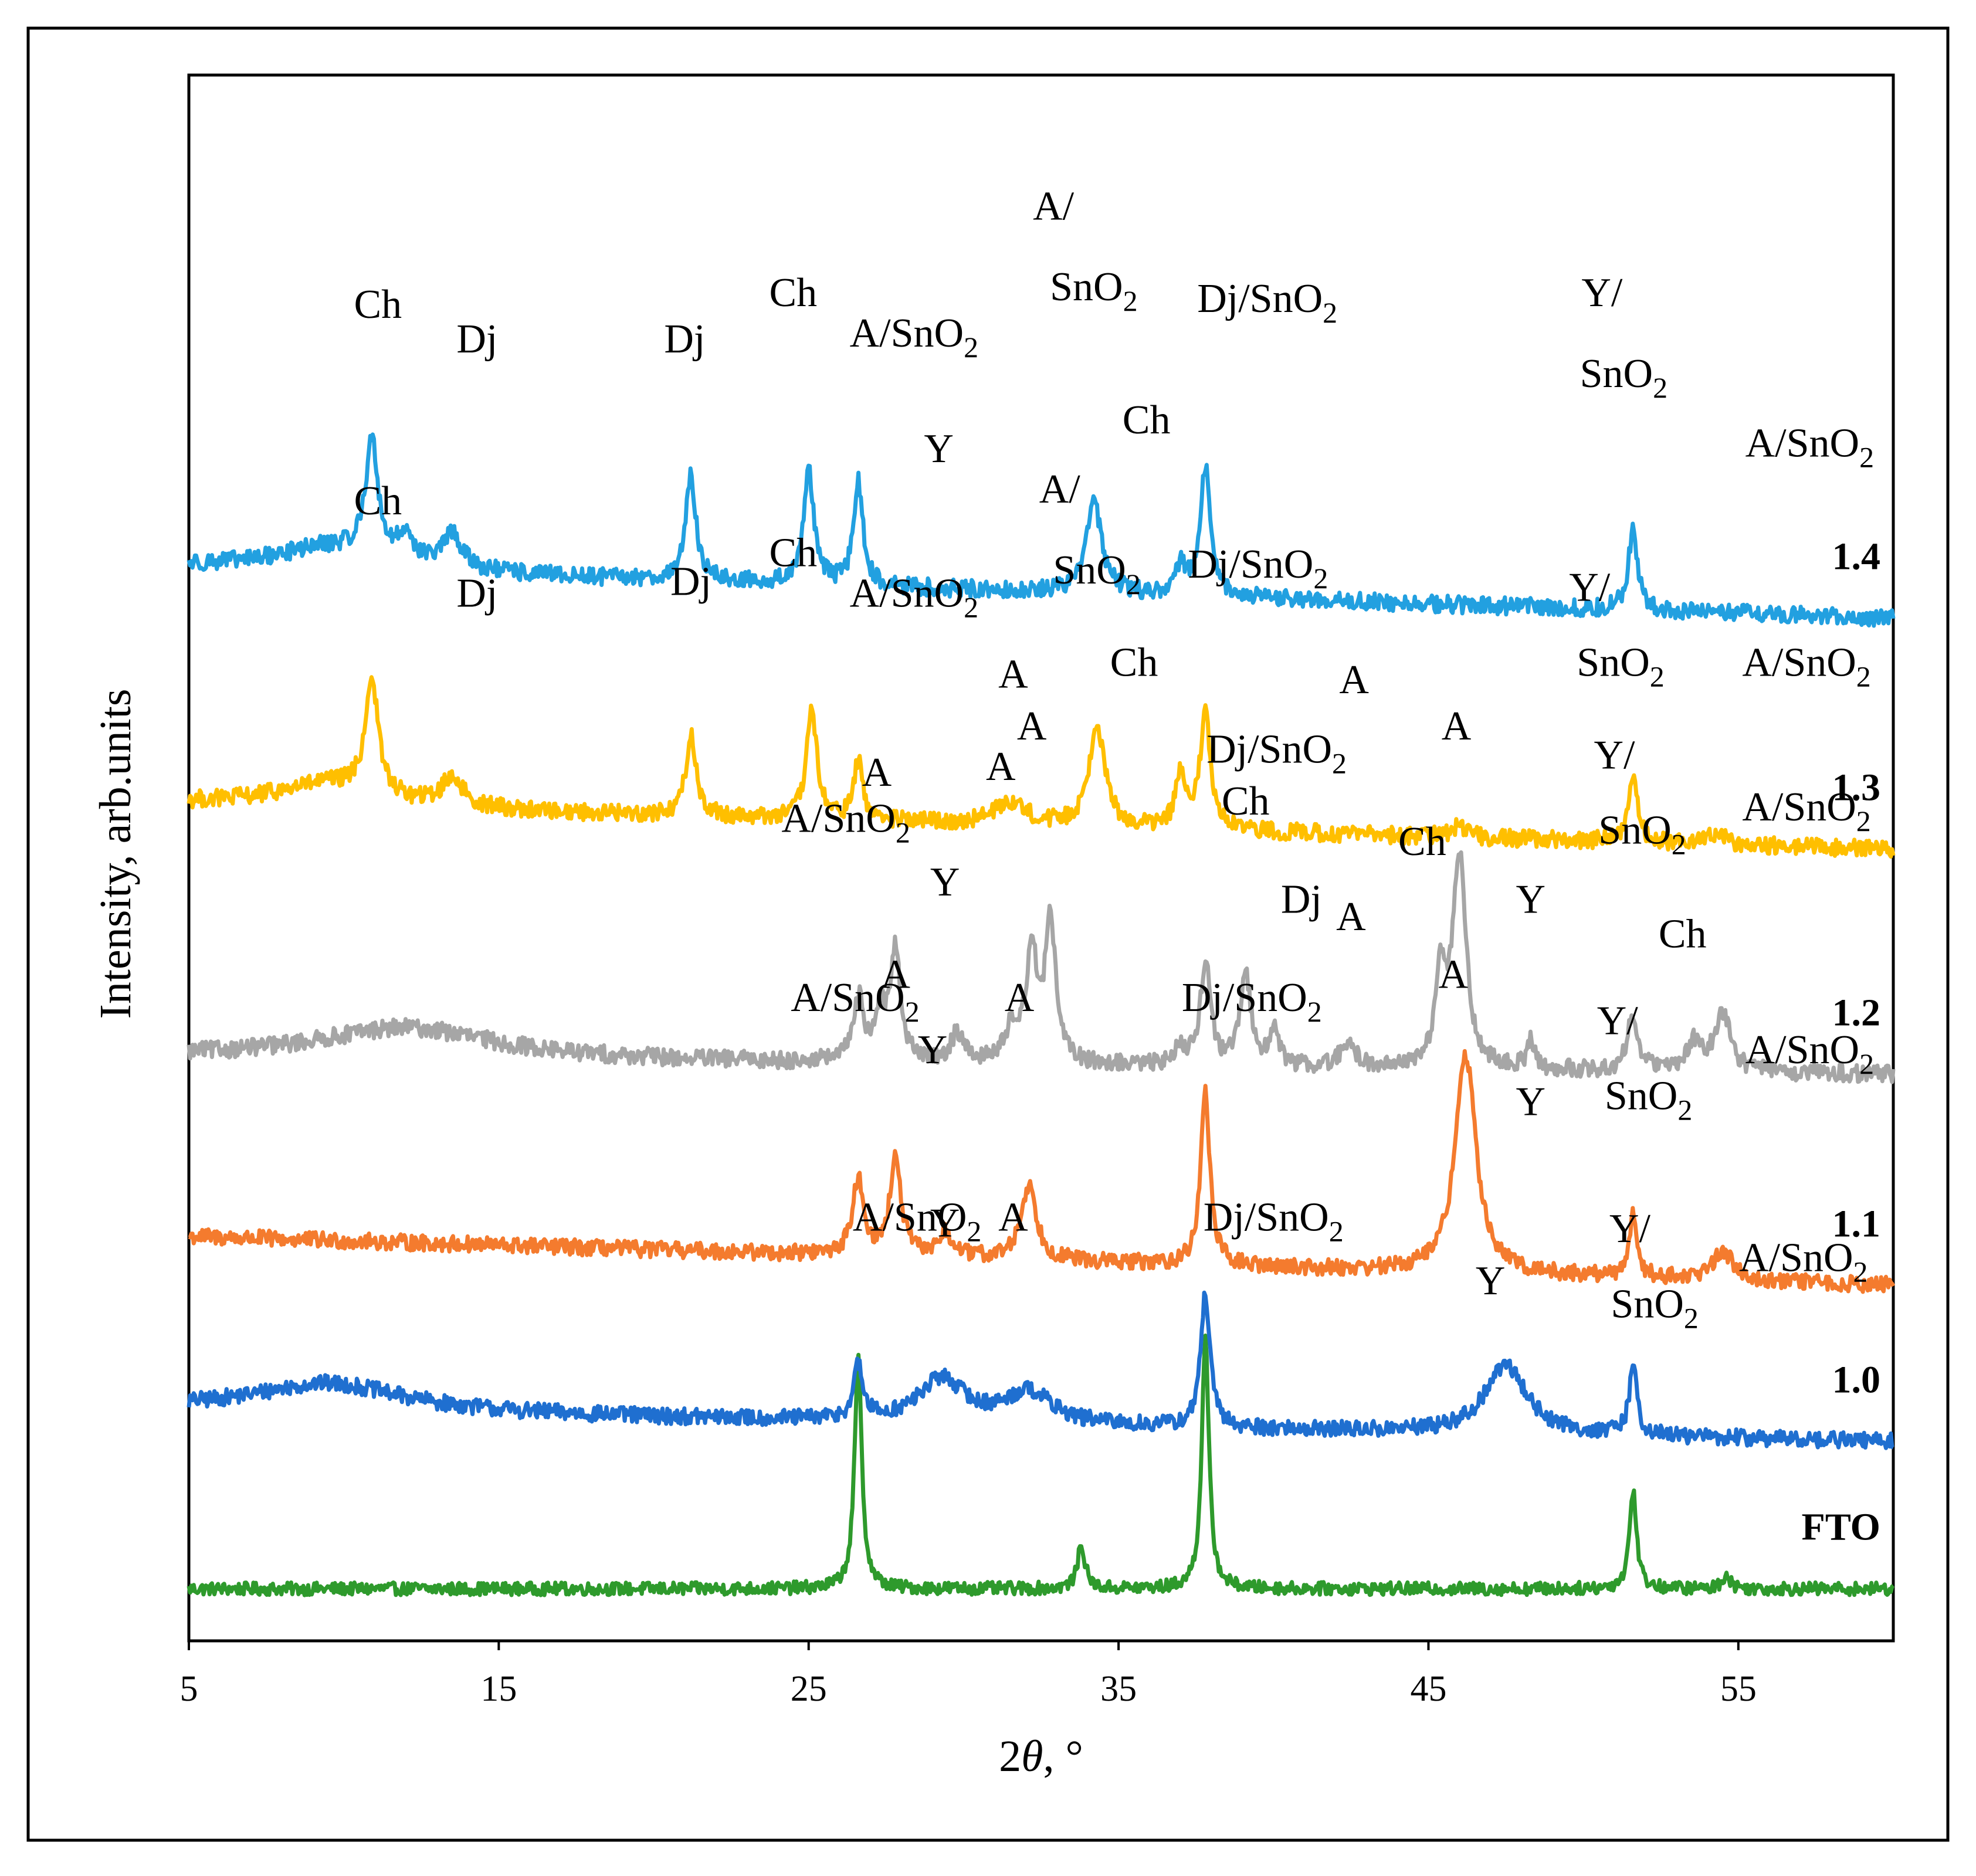  Describe the element at coordinates (1856, 1224) in the screenshot. I see `series-label-1-1: 1.1` at that location.